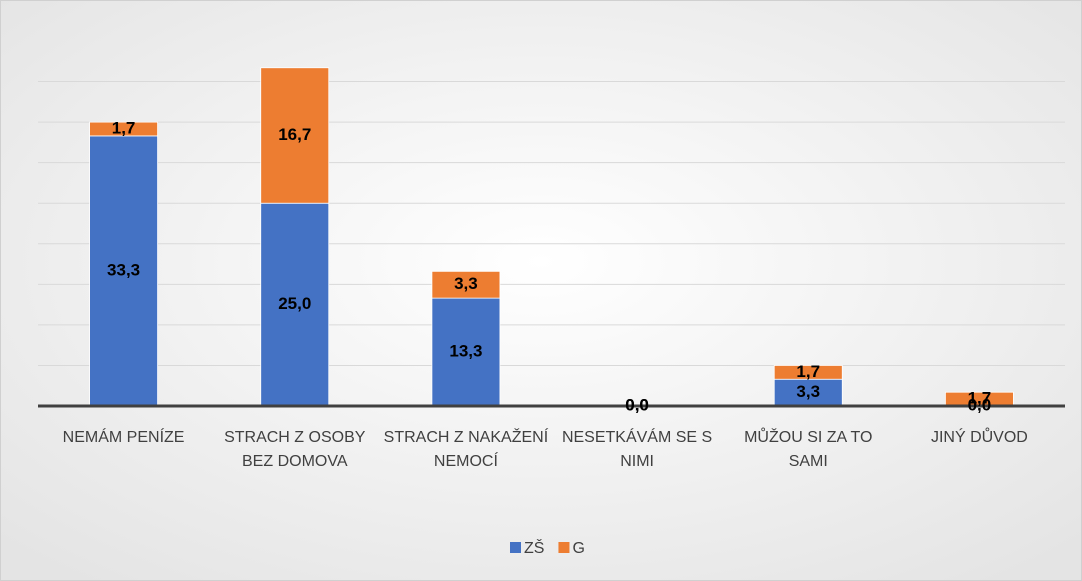  What do you see at coordinates (578, 548) in the screenshot?
I see `legend-label: G` at bounding box center [578, 548].